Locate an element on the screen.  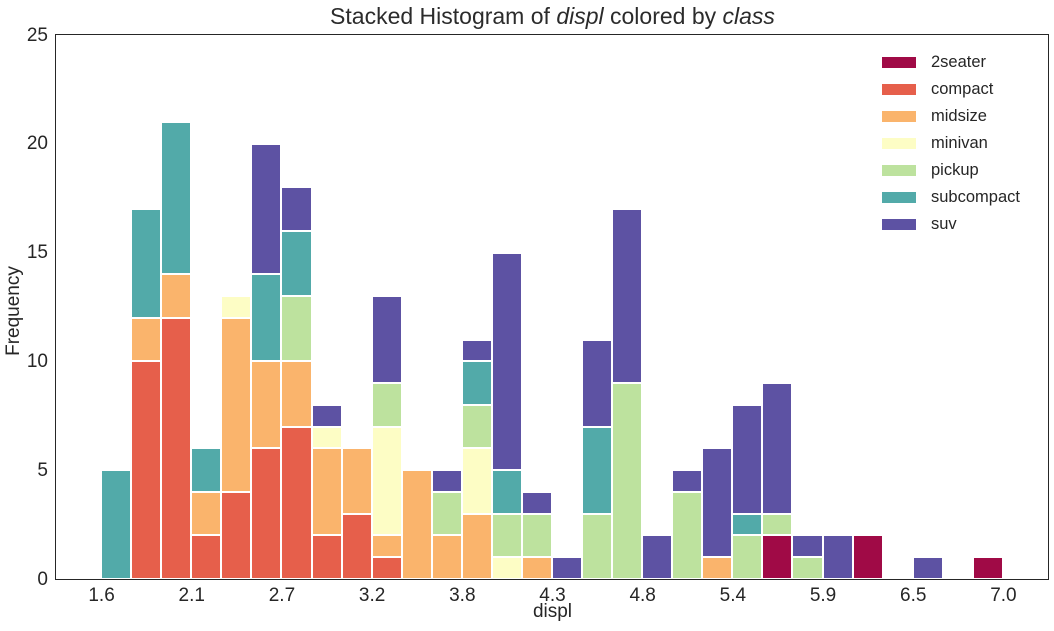
y-tick-label: 20 is located at coordinates (37, 144).